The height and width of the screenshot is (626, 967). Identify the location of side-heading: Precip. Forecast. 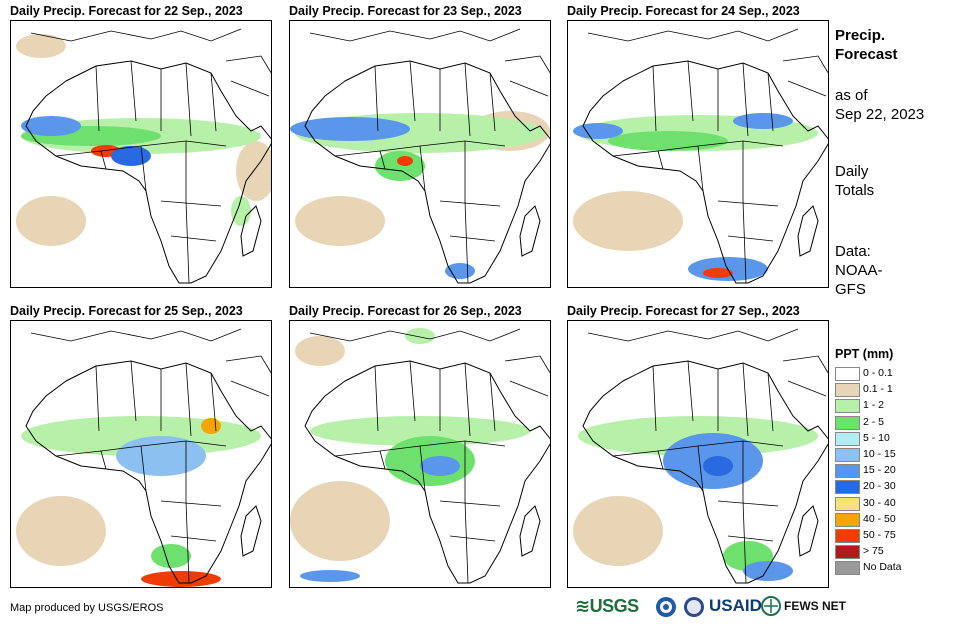
(866, 45).